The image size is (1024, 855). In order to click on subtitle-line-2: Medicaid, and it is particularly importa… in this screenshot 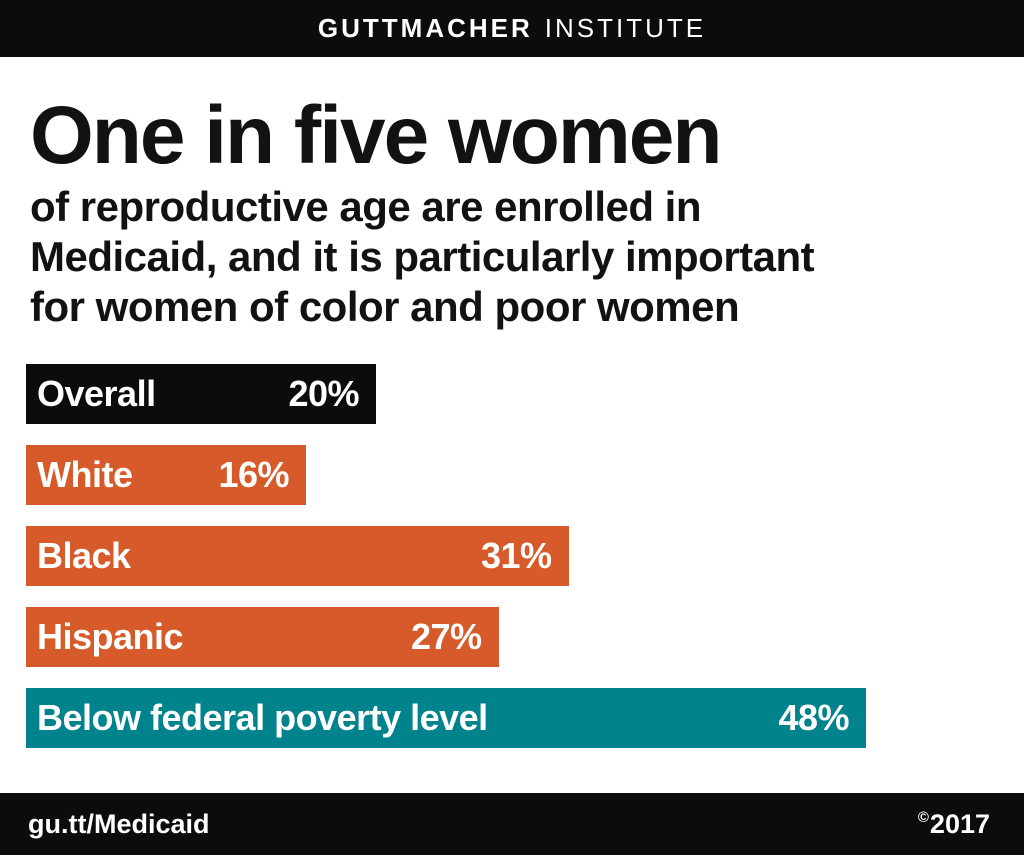, I will do `click(422, 256)`.